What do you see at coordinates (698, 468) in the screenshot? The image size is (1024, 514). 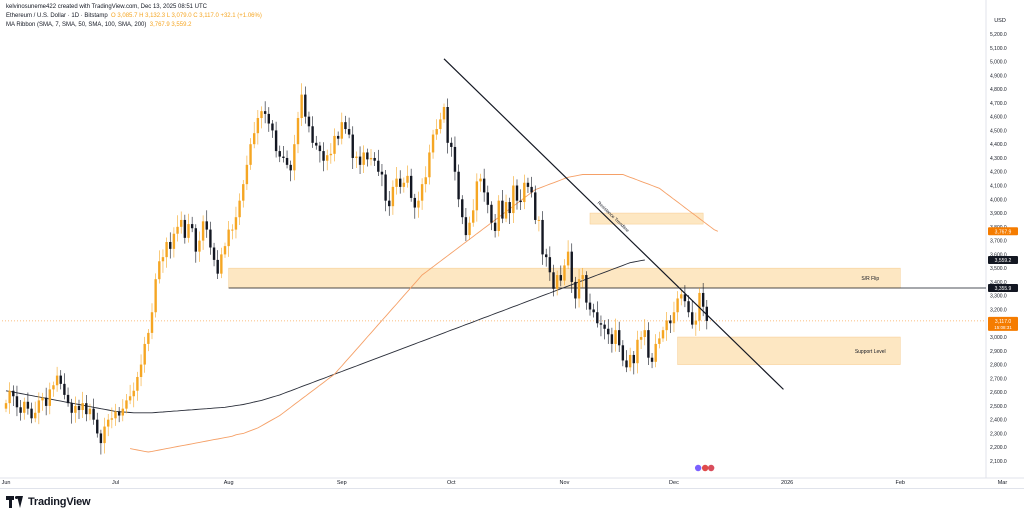 I see `event-icon` at bounding box center [698, 468].